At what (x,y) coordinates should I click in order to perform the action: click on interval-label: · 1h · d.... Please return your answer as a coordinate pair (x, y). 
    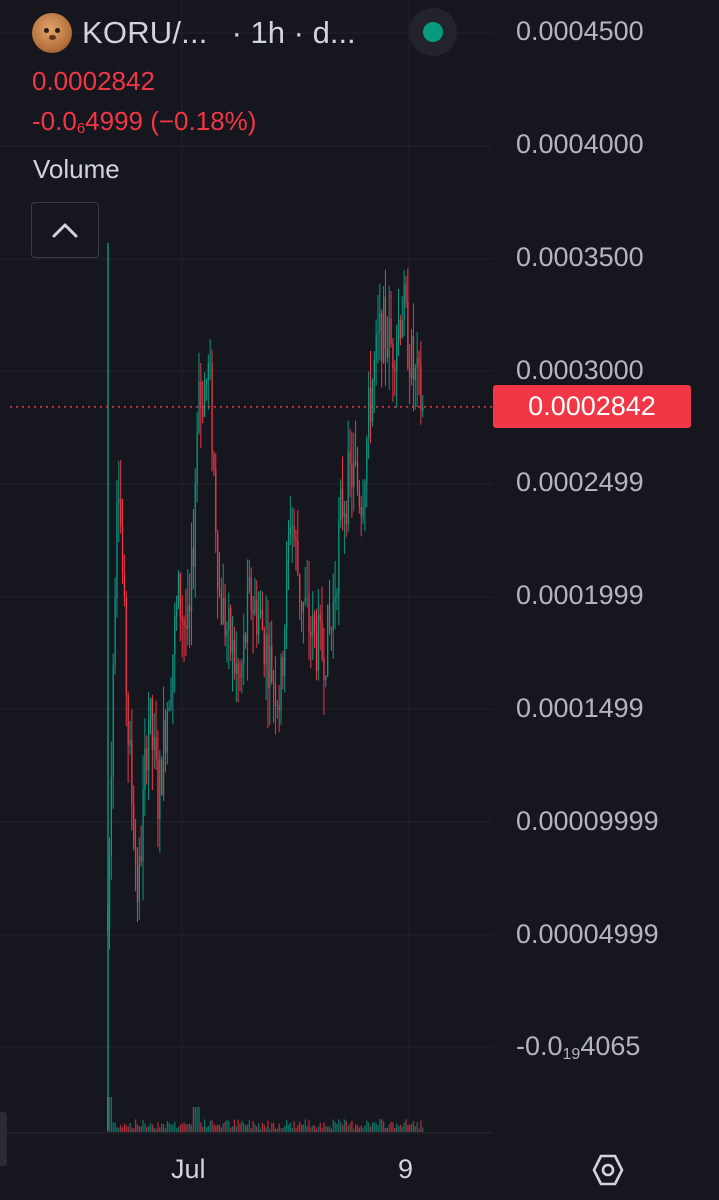
    Looking at the image, I should click on (293, 32).